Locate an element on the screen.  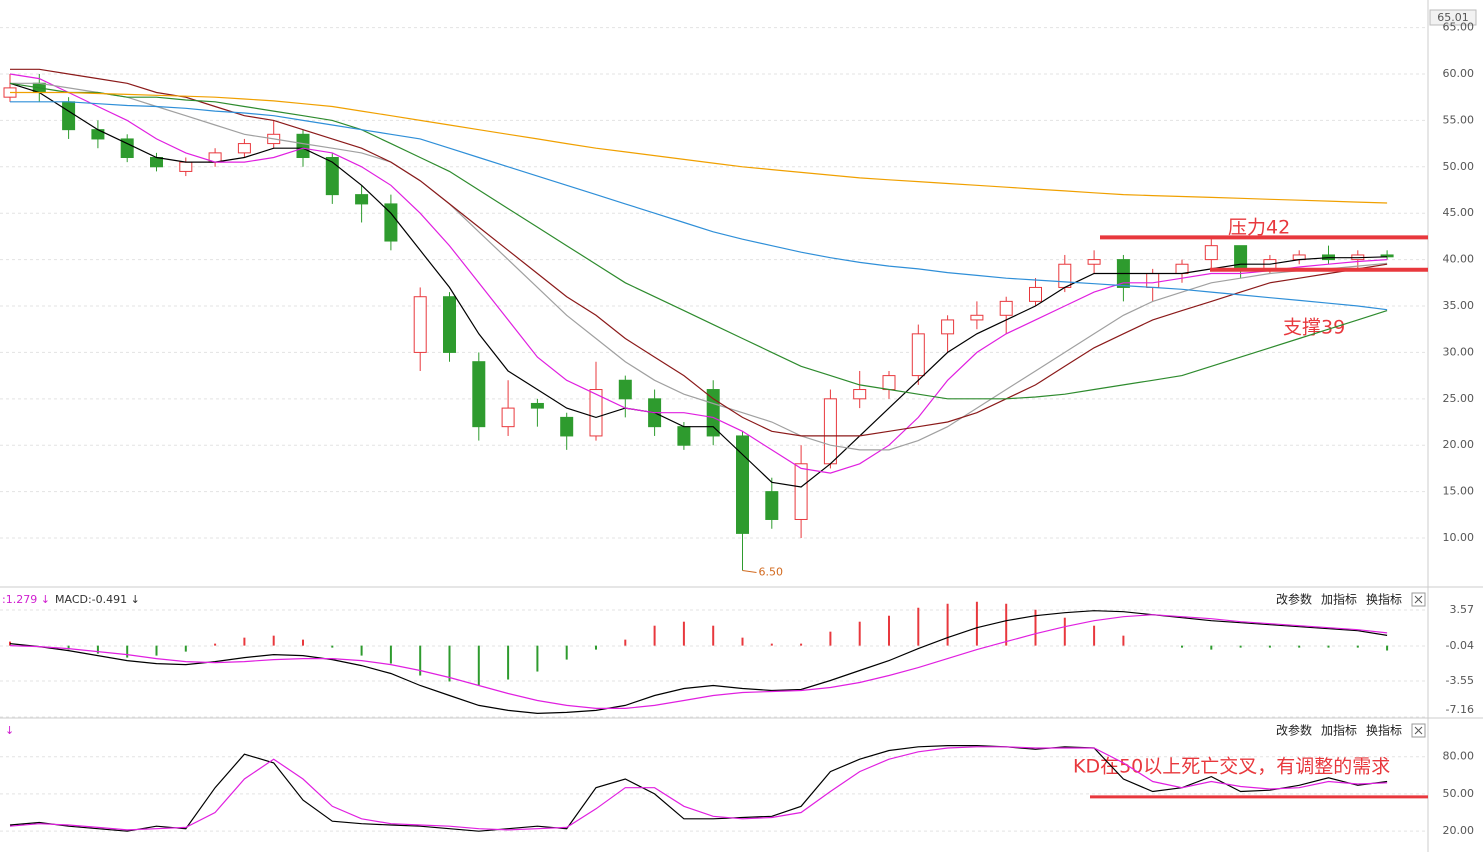
y-tick-label: 40.00 is located at coordinates (1459, 259).